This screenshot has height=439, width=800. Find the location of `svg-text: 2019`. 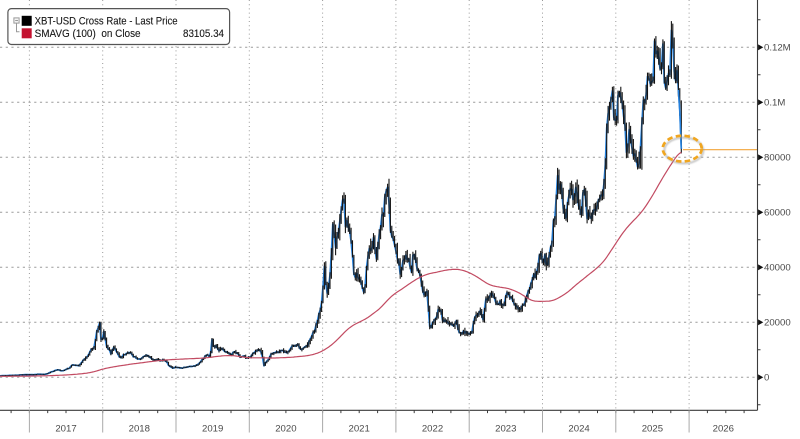

svg-text: 2019 is located at coordinates (212, 429).